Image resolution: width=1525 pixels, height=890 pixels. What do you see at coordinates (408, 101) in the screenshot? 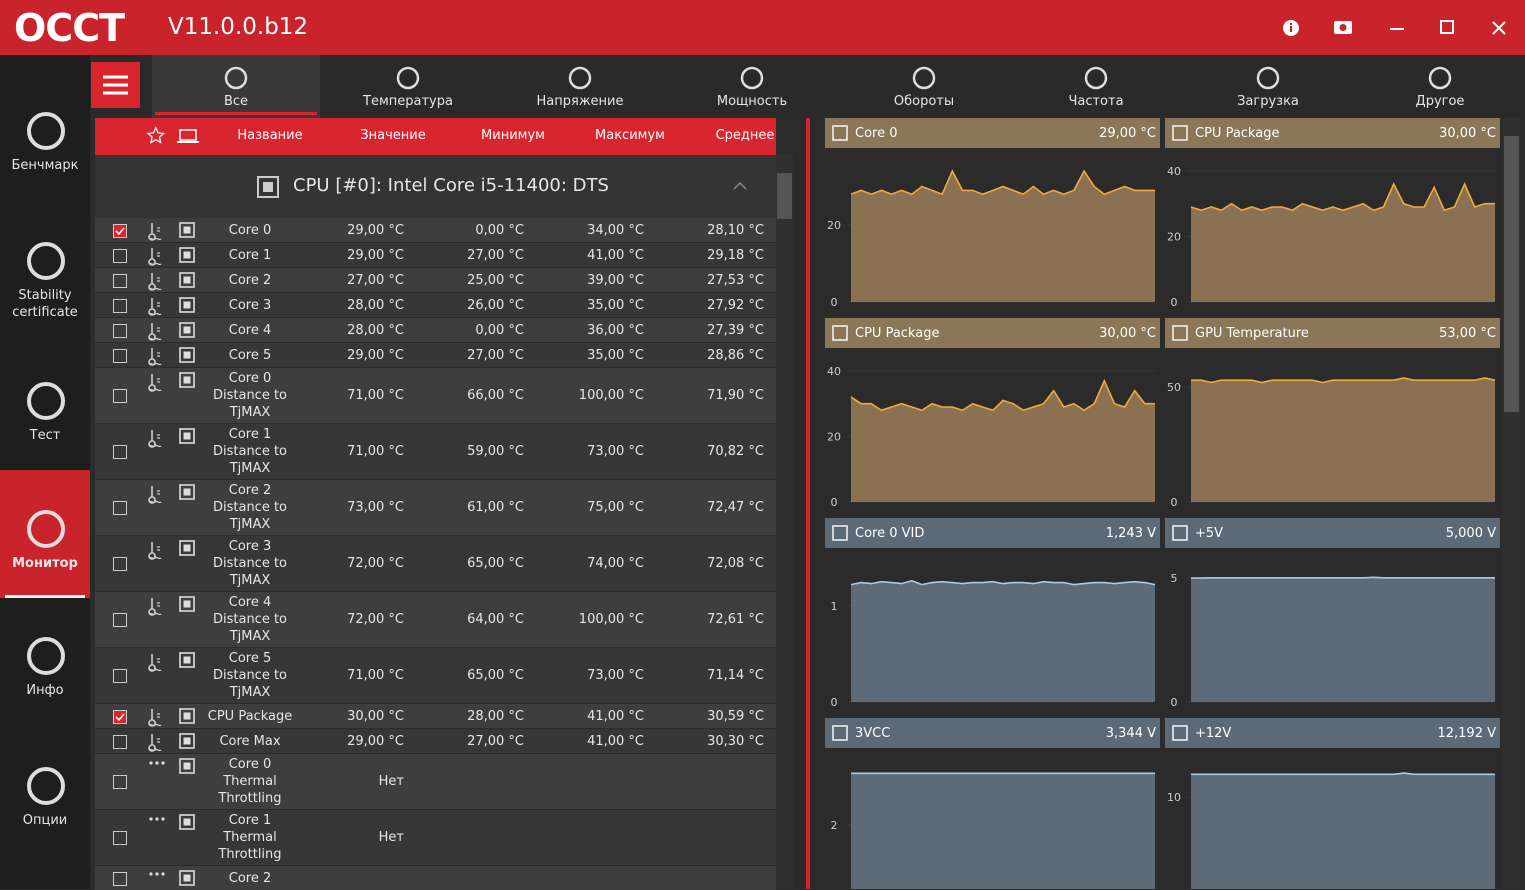
I see `tab-label: Температура` at bounding box center [408, 101].